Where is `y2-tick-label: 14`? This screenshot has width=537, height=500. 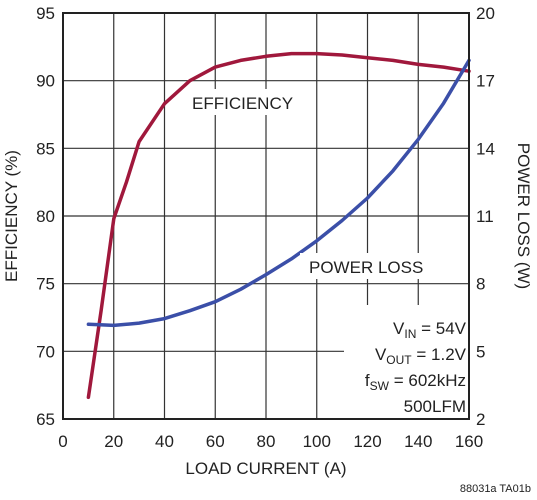
y2-tick-label: 14 is located at coordinates (485, 148).